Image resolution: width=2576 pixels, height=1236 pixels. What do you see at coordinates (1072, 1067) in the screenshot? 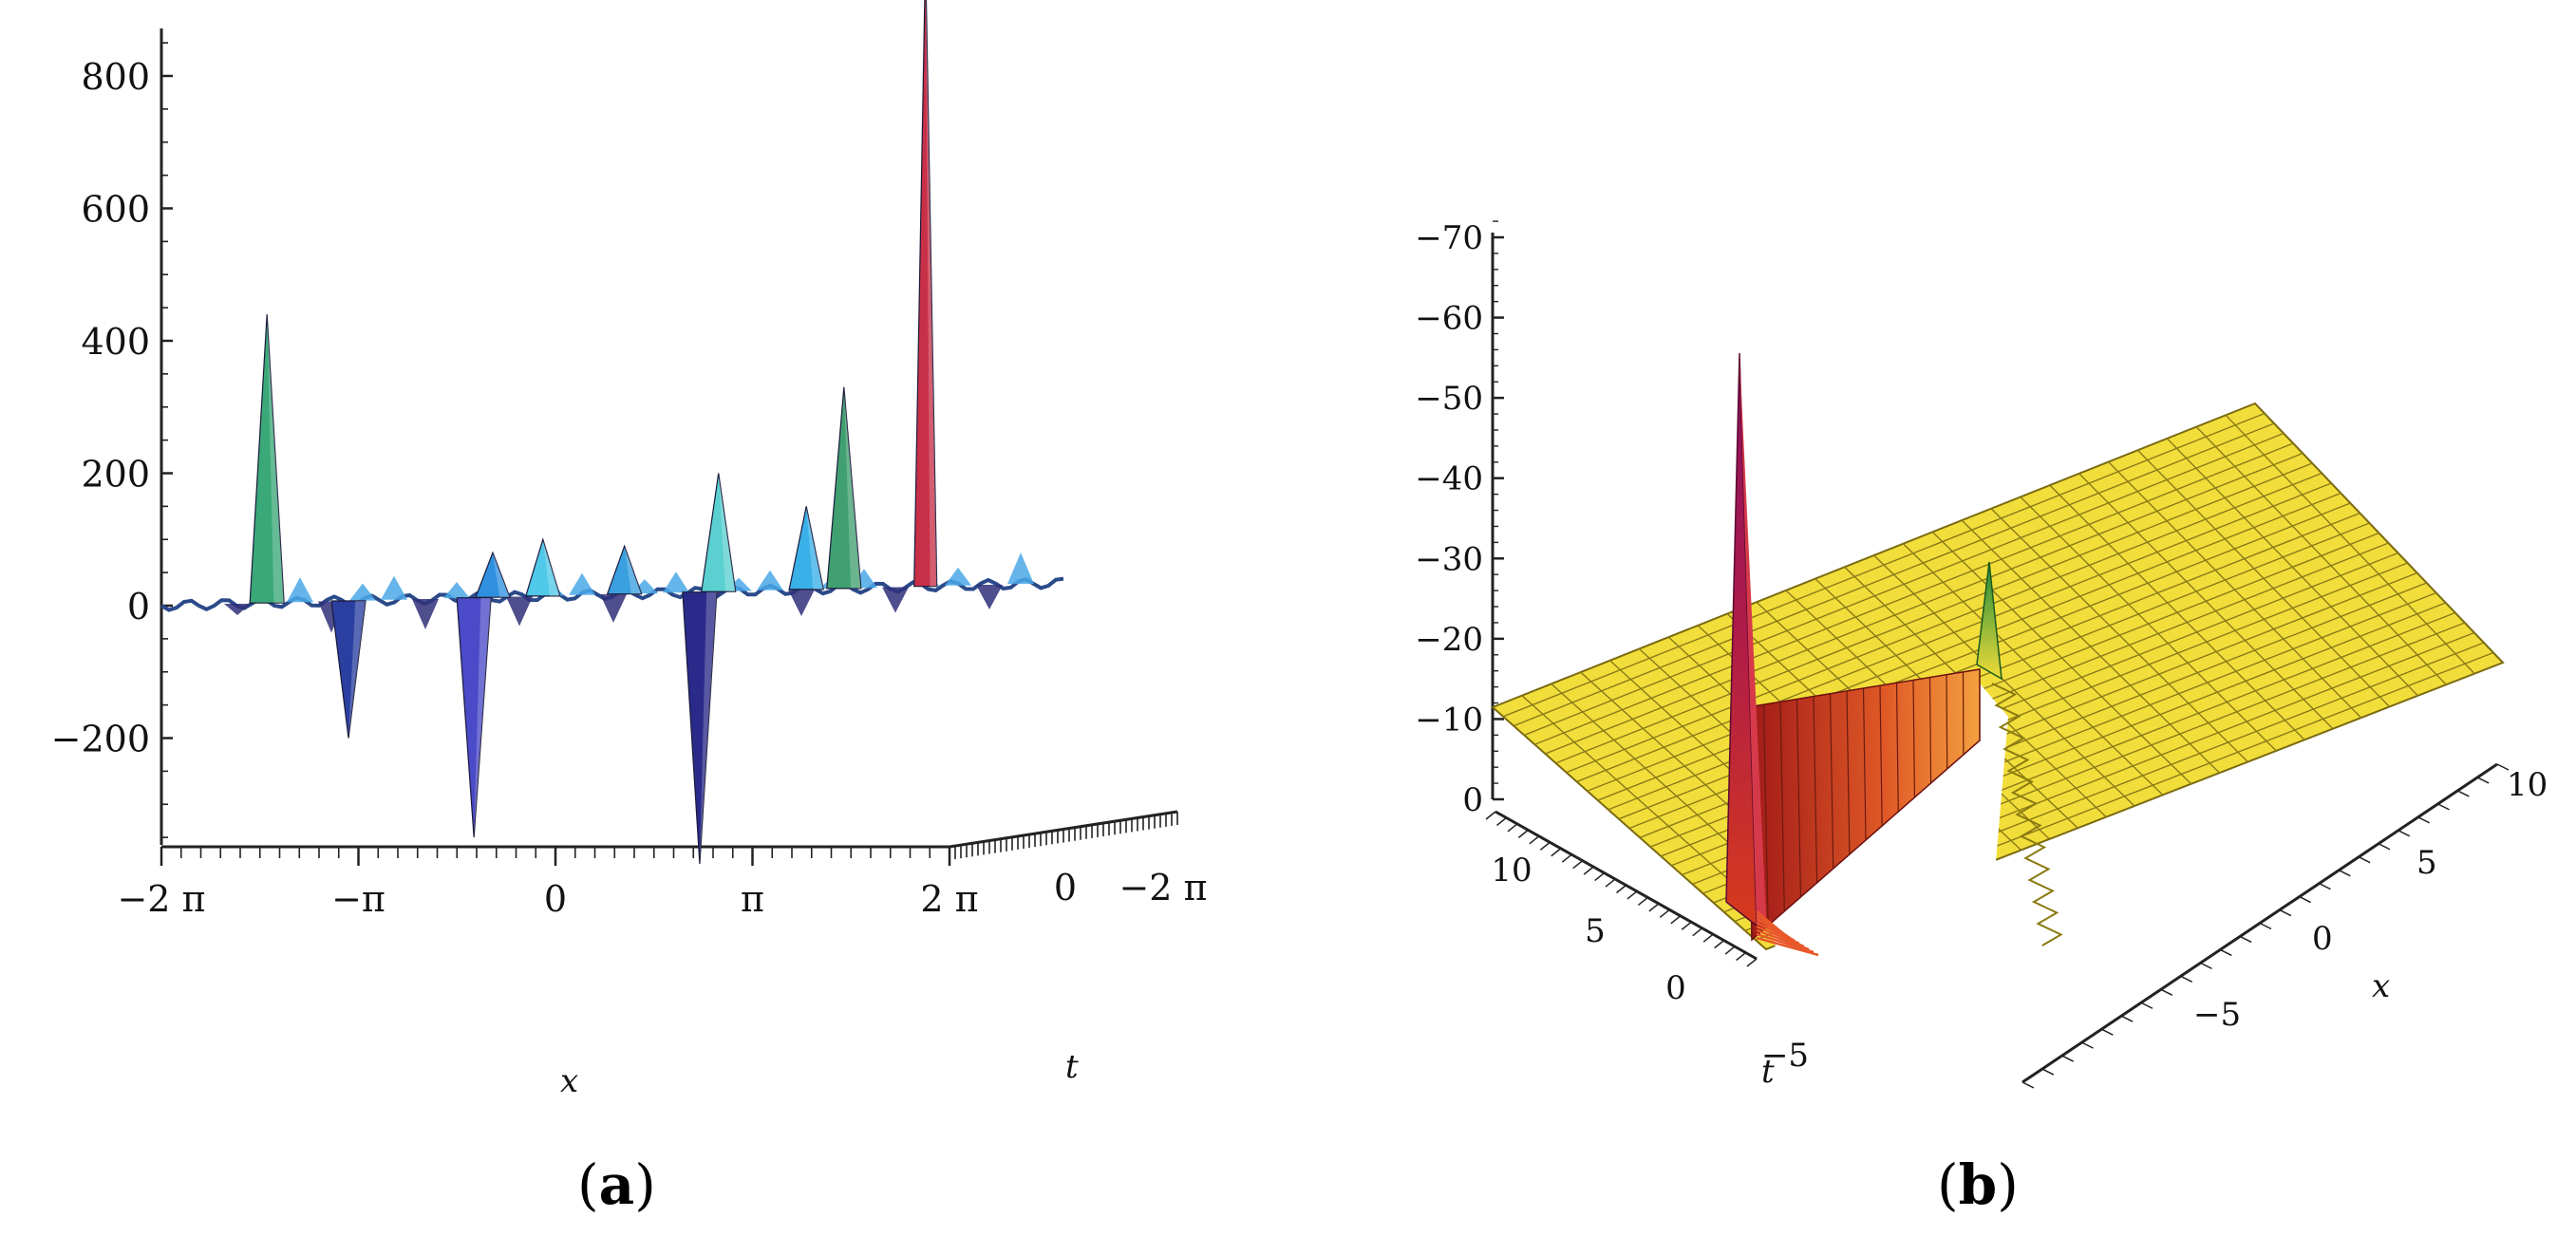
I see `panel-a-t-label: t` at bounding box center [1072, 1067].